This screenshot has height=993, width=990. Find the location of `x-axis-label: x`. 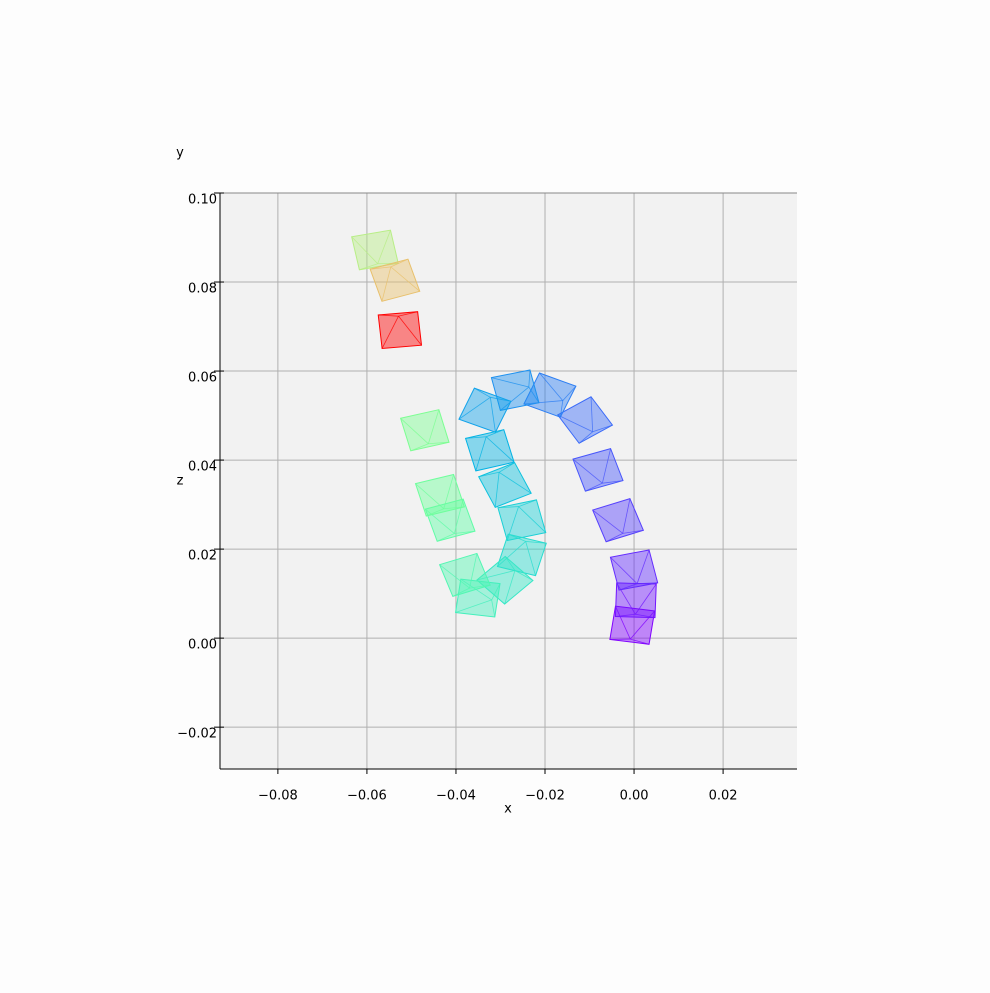

x-axis-label: x is located at coordinates (508, 809).